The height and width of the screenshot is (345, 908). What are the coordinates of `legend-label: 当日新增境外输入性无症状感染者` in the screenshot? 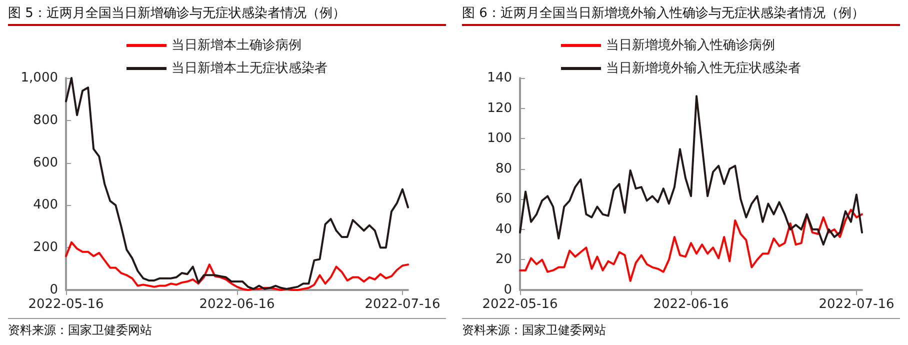 It's located at (703, 68).